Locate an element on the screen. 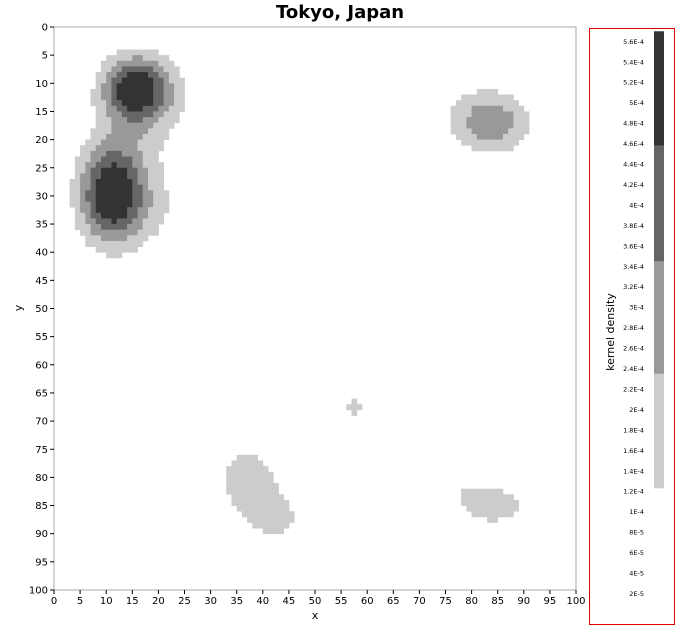  x-tick-label: 20 is located at coordinates (158, 601).